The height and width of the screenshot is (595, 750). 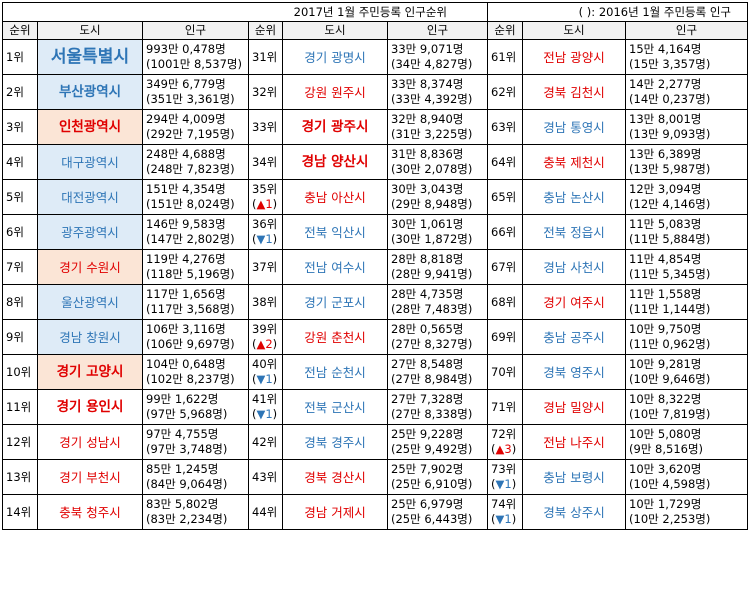 I want to click on rank-value: 34위, so click(x=265, y=161).